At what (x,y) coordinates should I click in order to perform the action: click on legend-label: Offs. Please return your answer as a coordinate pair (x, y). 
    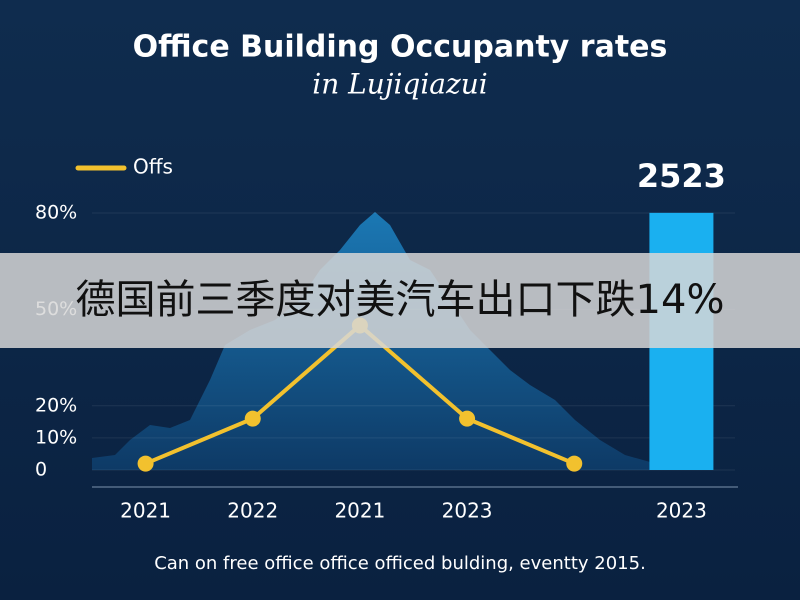
    Looking at the image, I should click on (153, 167).